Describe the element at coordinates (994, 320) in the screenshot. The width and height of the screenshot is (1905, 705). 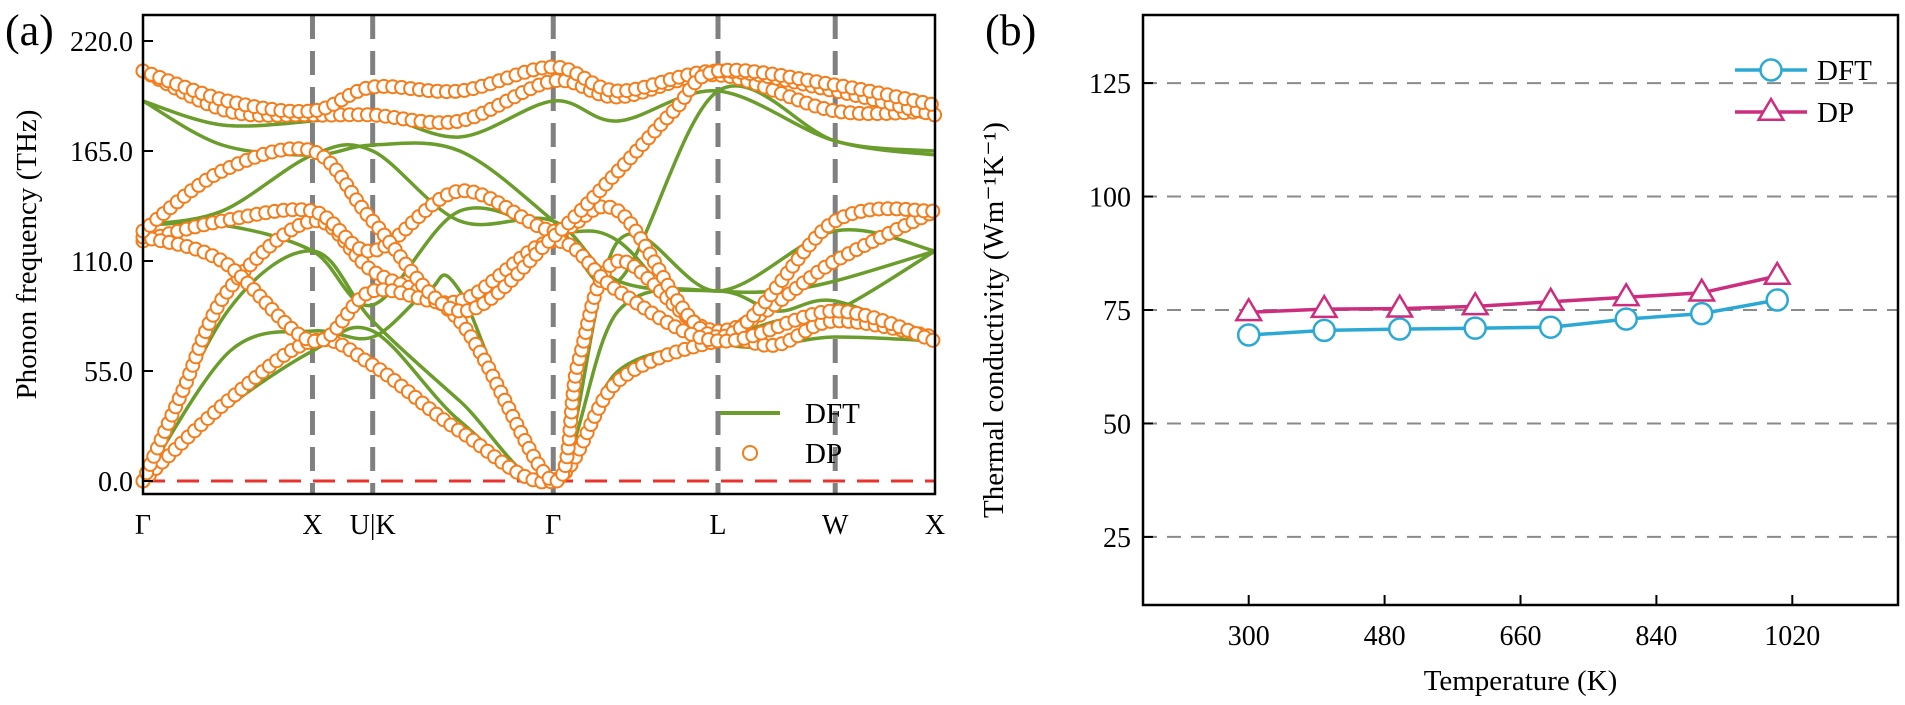
I see `panel-b-y-axis-title: Thermal conductivity (Wm⁻¹K⁻¹)` at that location.